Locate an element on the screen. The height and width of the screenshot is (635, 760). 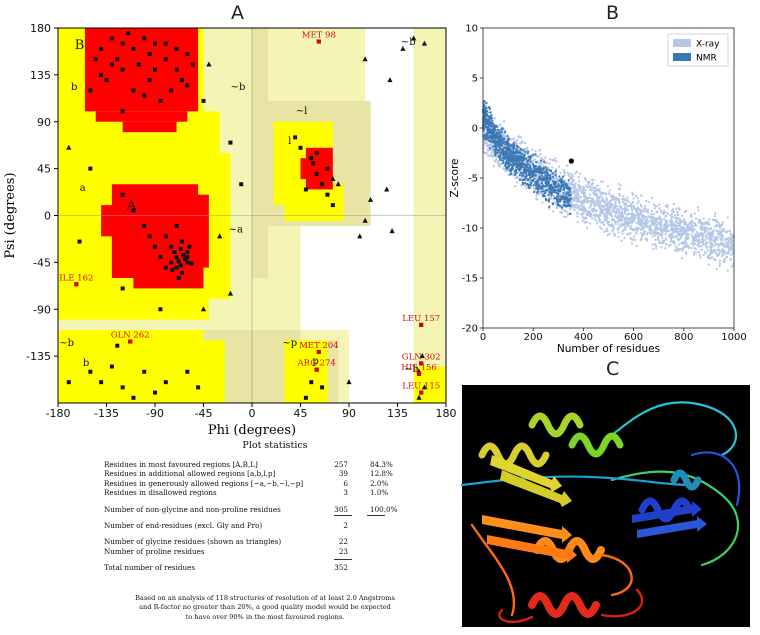
loop-teal is located at coordinates (577, 481).